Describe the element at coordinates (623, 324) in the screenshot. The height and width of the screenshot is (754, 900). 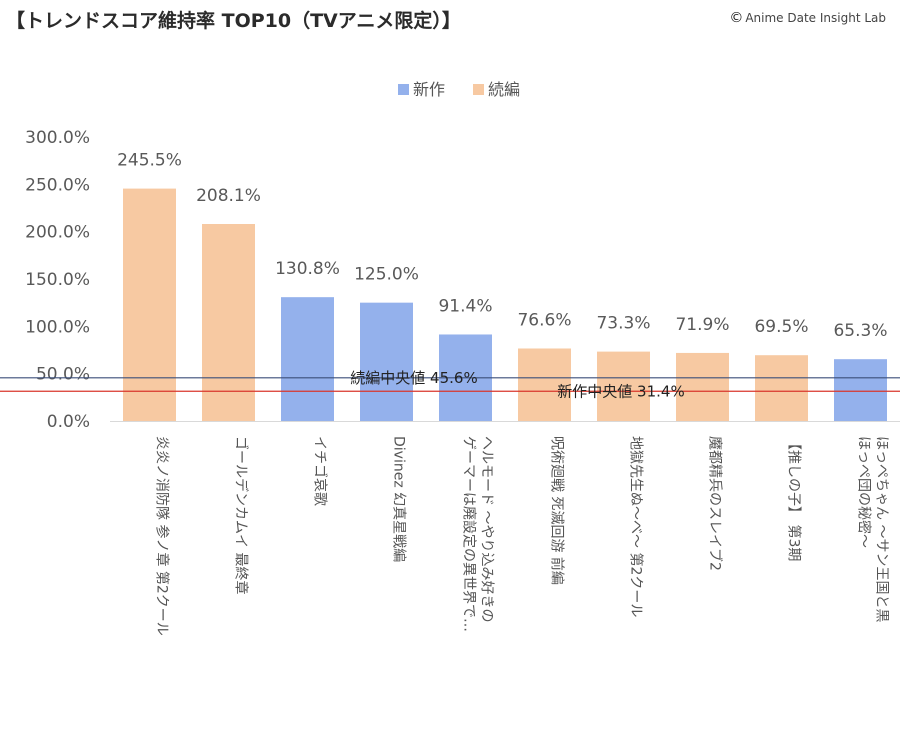
I see `data-label: 73.3%` at that location.